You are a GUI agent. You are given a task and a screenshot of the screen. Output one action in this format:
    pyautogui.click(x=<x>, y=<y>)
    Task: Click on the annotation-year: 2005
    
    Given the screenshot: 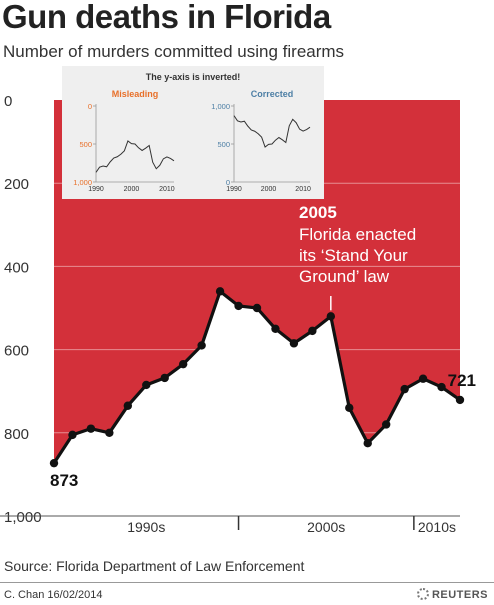 What is the action you would take?
    pyautogui.click(x=318, y=212)
    